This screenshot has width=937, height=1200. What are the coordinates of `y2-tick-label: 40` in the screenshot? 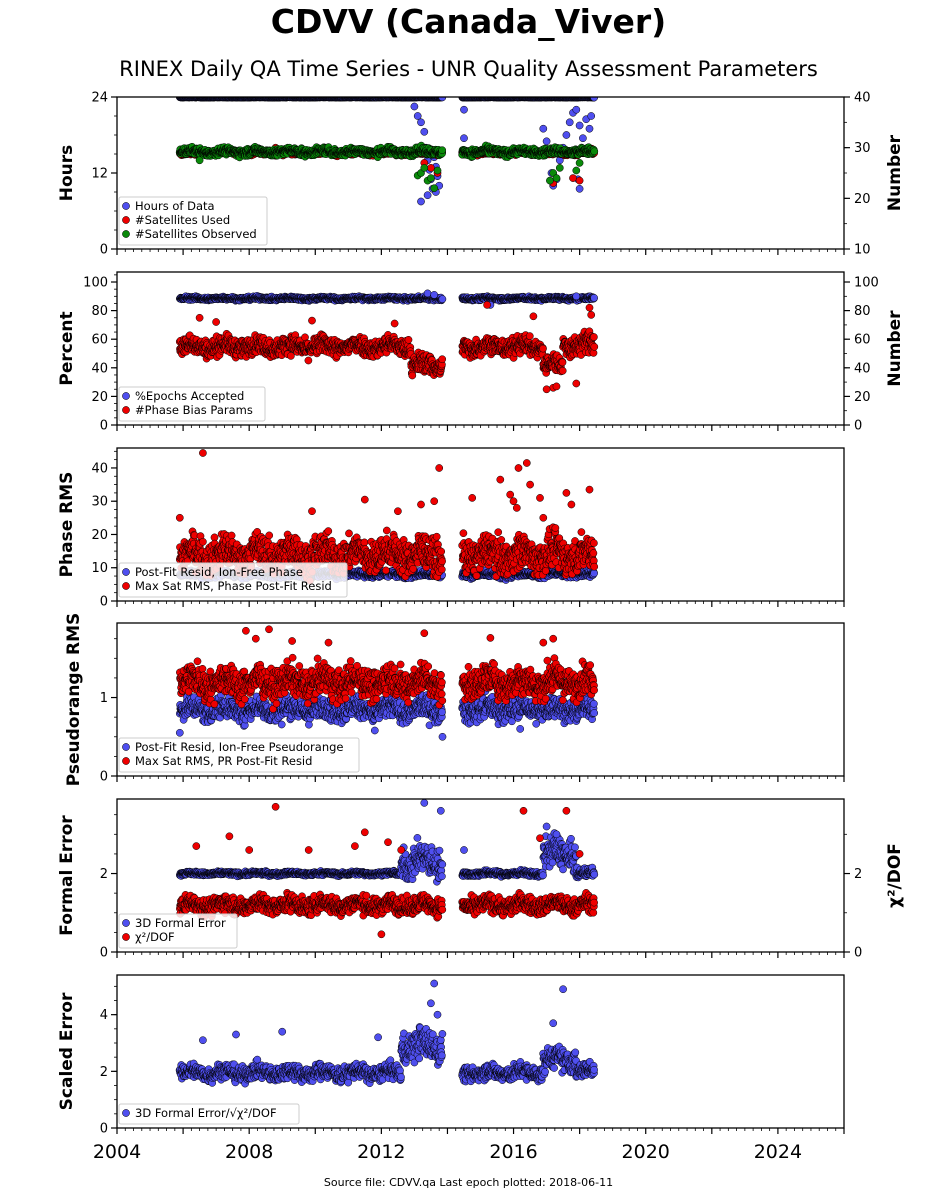 It's located at (862, 98).